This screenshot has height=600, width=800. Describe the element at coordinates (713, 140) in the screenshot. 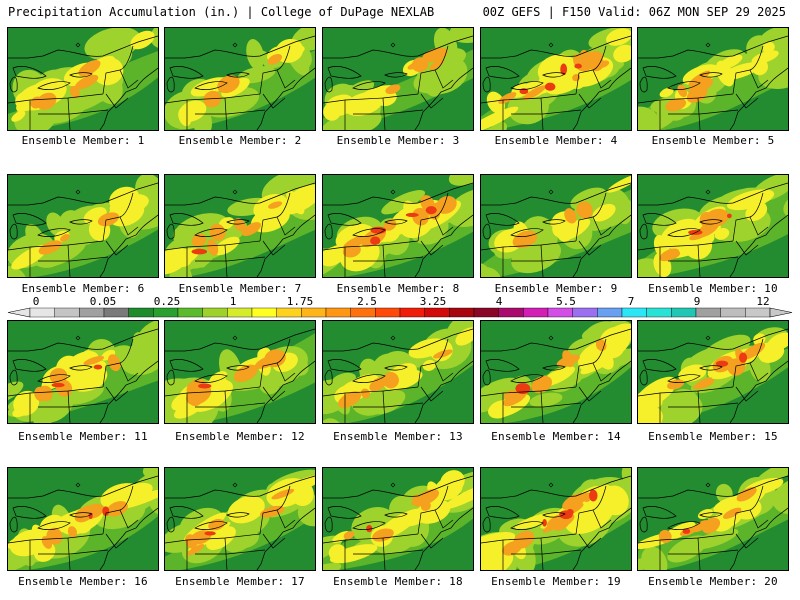

I see `ensemble-member-label: Ensemble Member: 5` at that location.